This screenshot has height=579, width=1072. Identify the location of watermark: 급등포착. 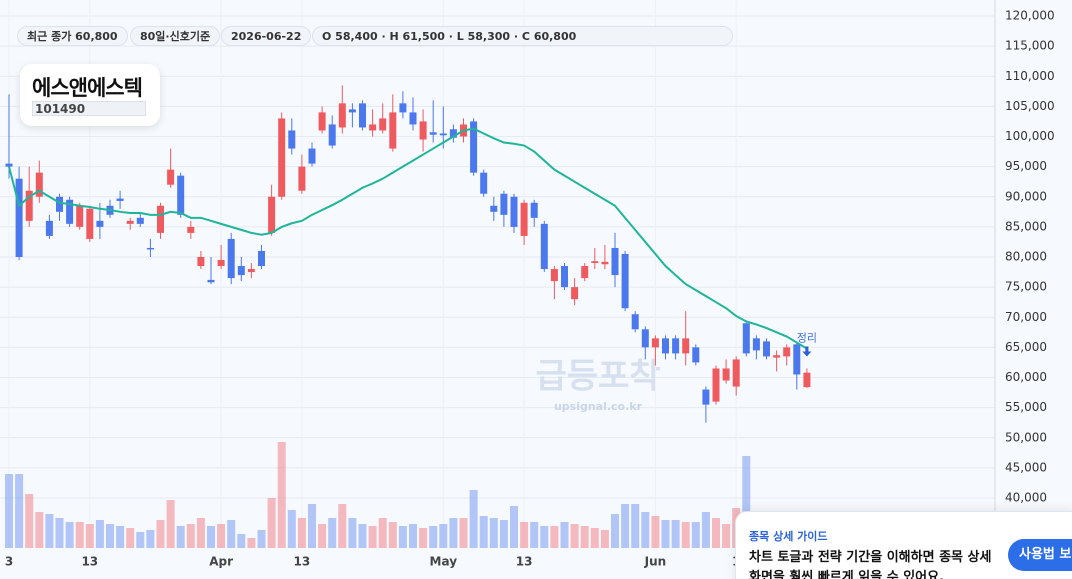
(597, 377).